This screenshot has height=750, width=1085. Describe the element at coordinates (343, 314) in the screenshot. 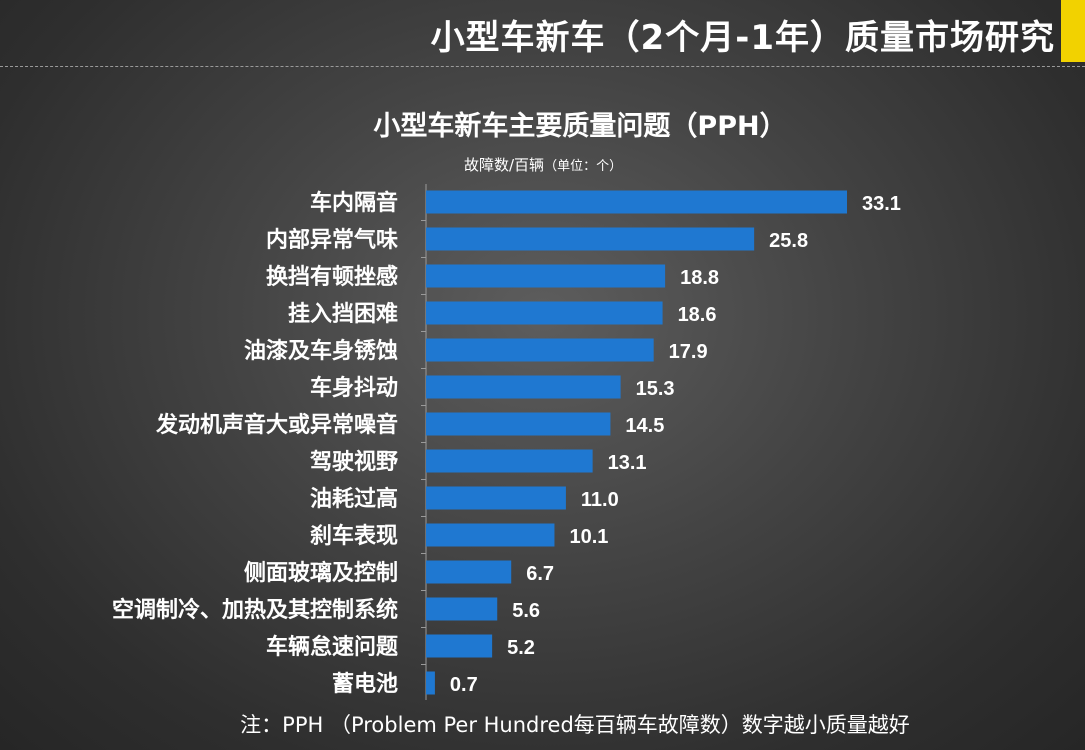

I see `category-label: 挂入挡困难` at that location.